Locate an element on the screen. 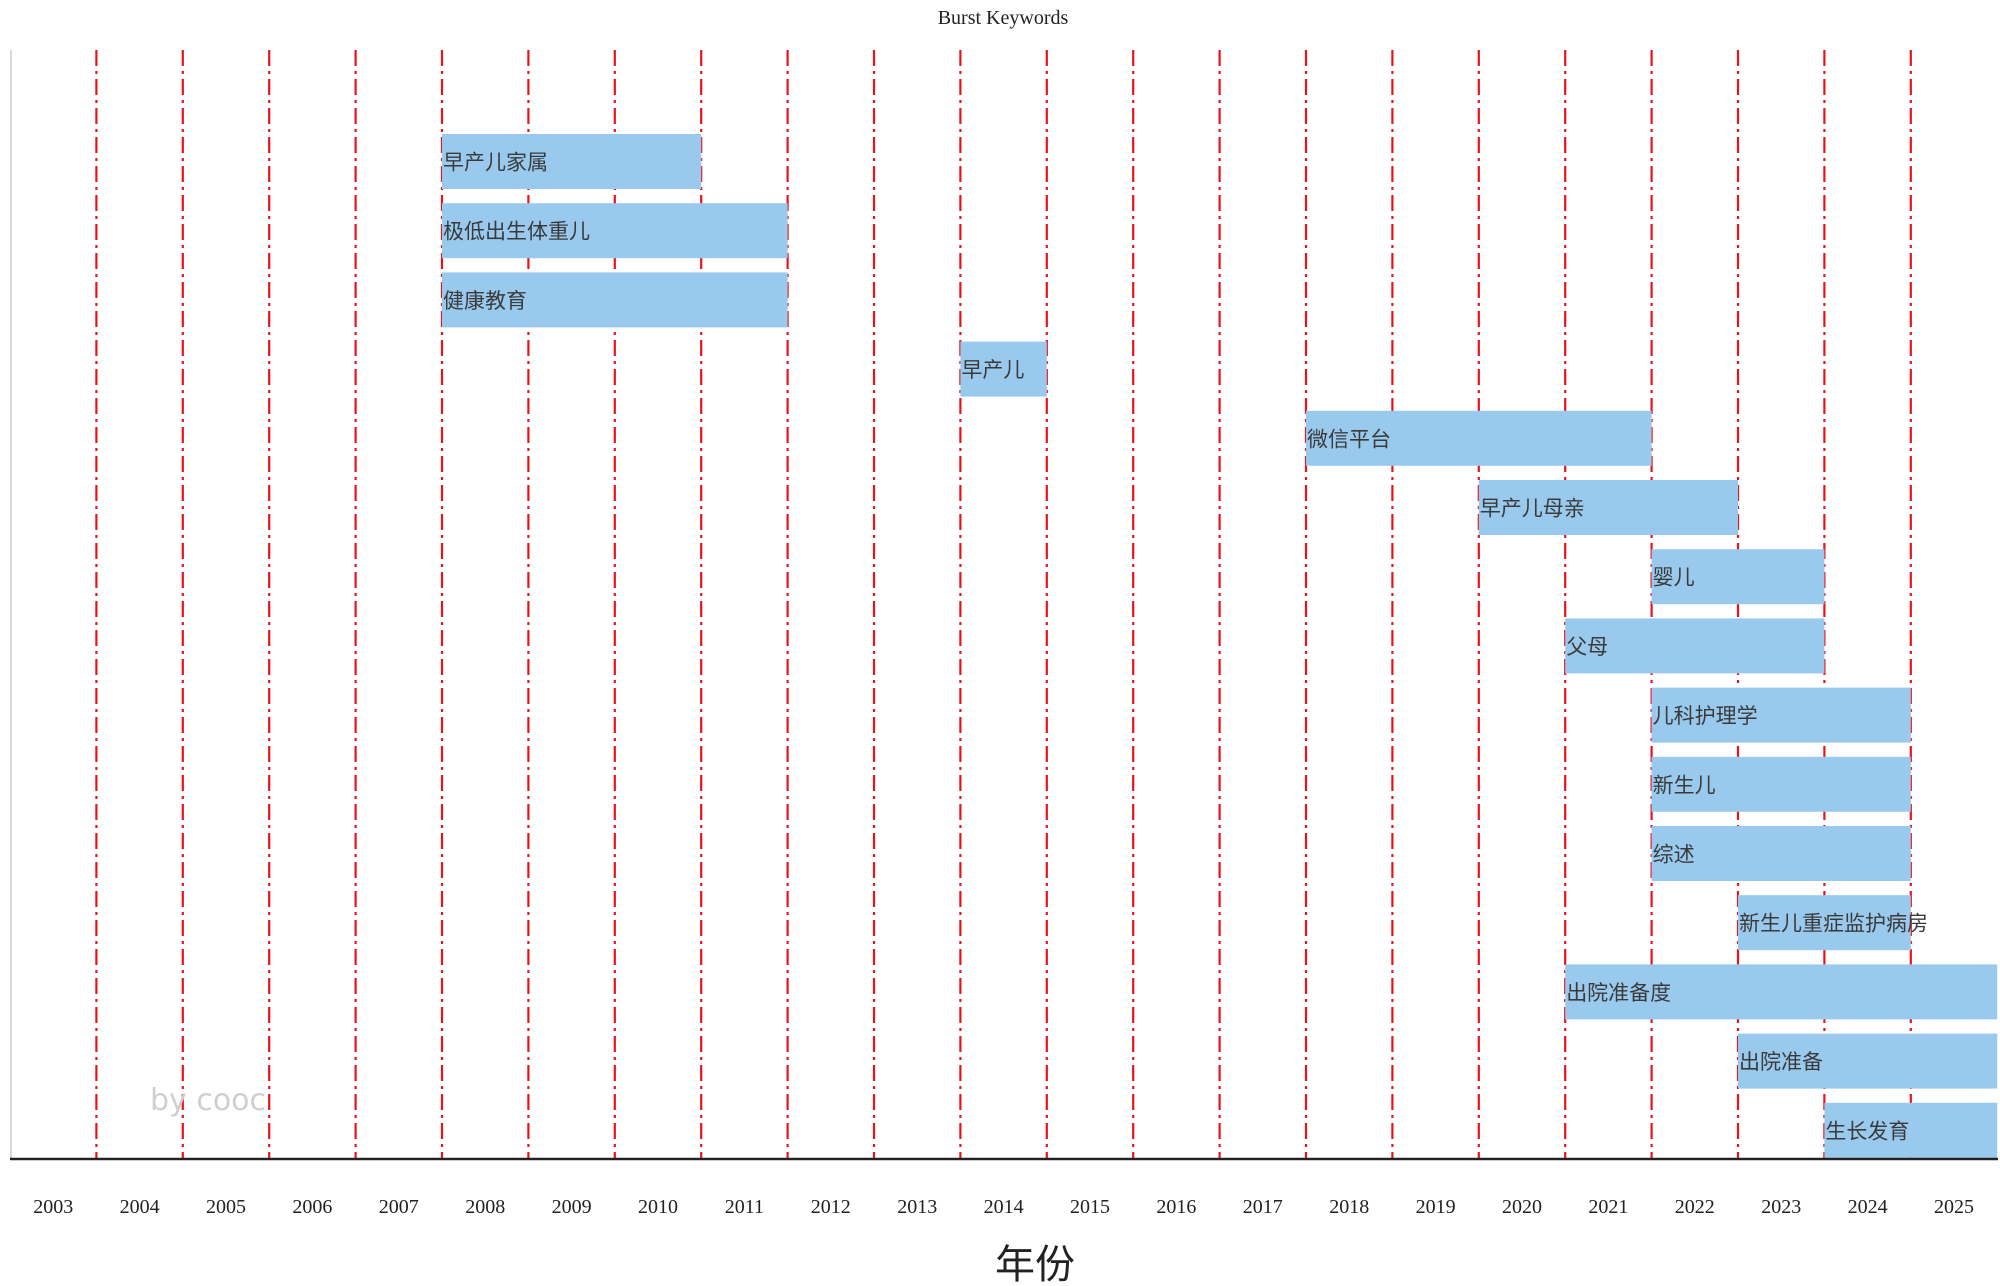 The image size is (2000, 1286). x-tick-label: 2018 is located at coordinates (1349, 1207).